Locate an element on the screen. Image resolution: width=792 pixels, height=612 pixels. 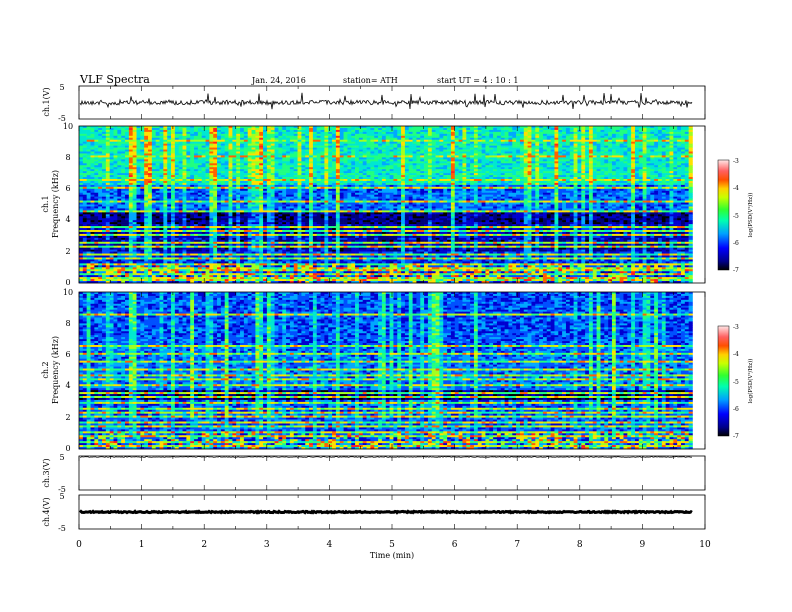
ch1-cbar-tick-m6: -6 is located at coordinates (736, 243).